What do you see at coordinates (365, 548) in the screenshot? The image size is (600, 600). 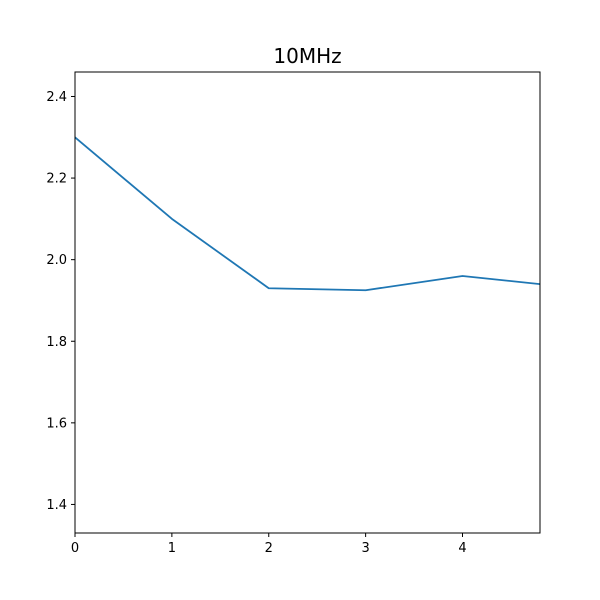 I see `x-tick-label-3: 3` at bounding box center [365, 548].